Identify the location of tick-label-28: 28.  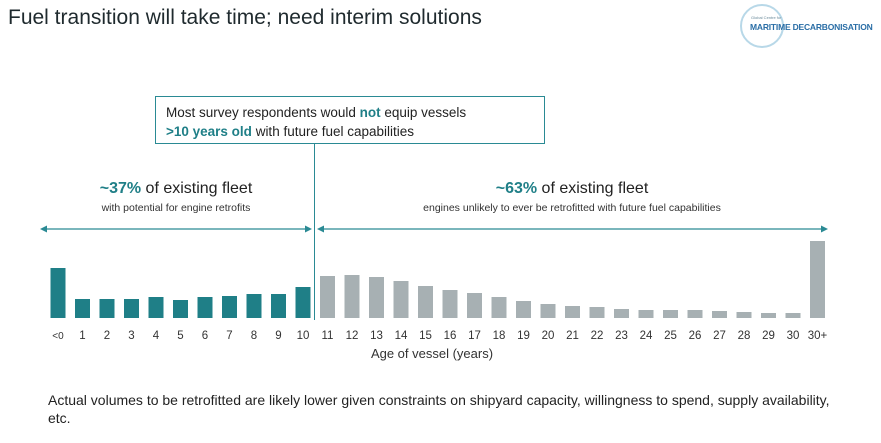
(744, 336).